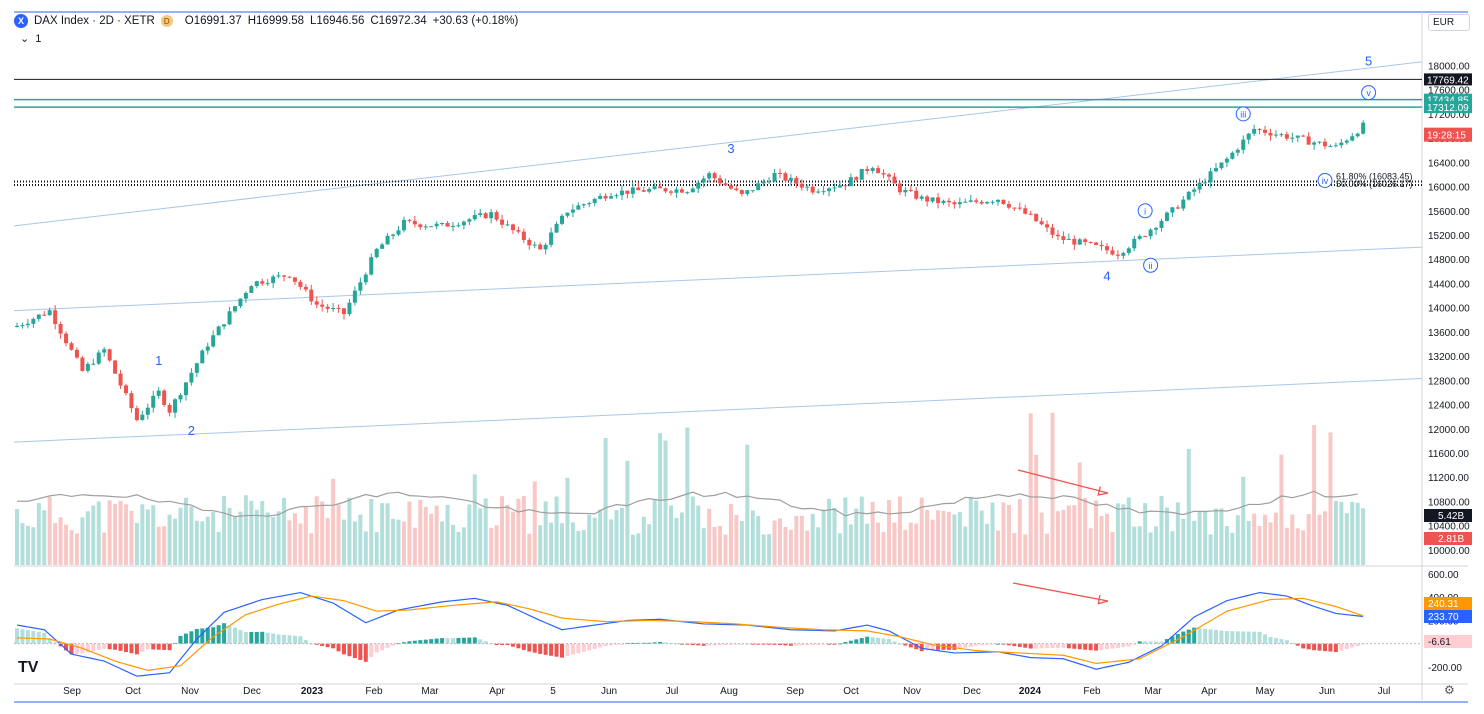 This screenshot has width=1484, height=714. What do you see at coordinates (25, 39) in the screenshot?
I see `chevron-down-icon: ⌄` at bounding box center [25, 39].